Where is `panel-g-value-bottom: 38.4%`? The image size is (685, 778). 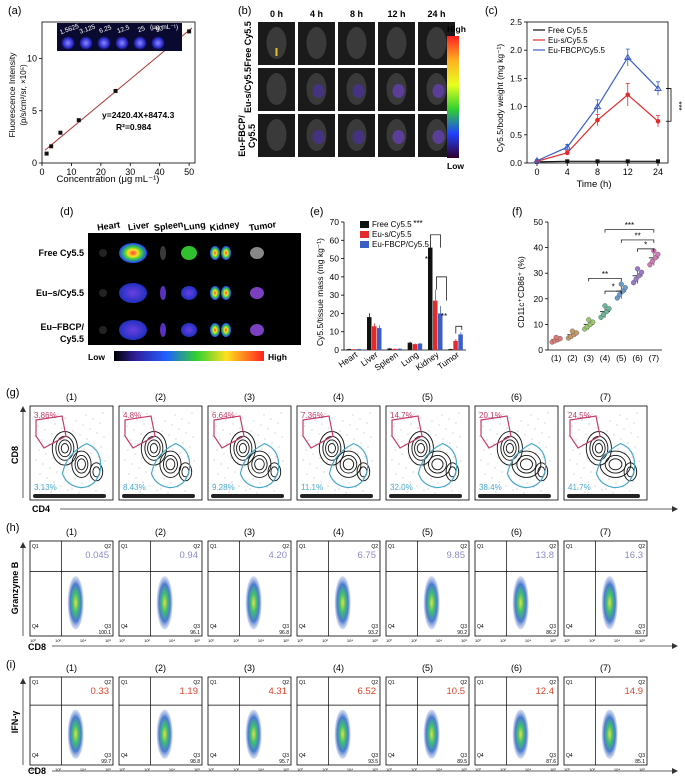 panel-g-value-bottom: 38.4% is located at coordinates (490, 487).